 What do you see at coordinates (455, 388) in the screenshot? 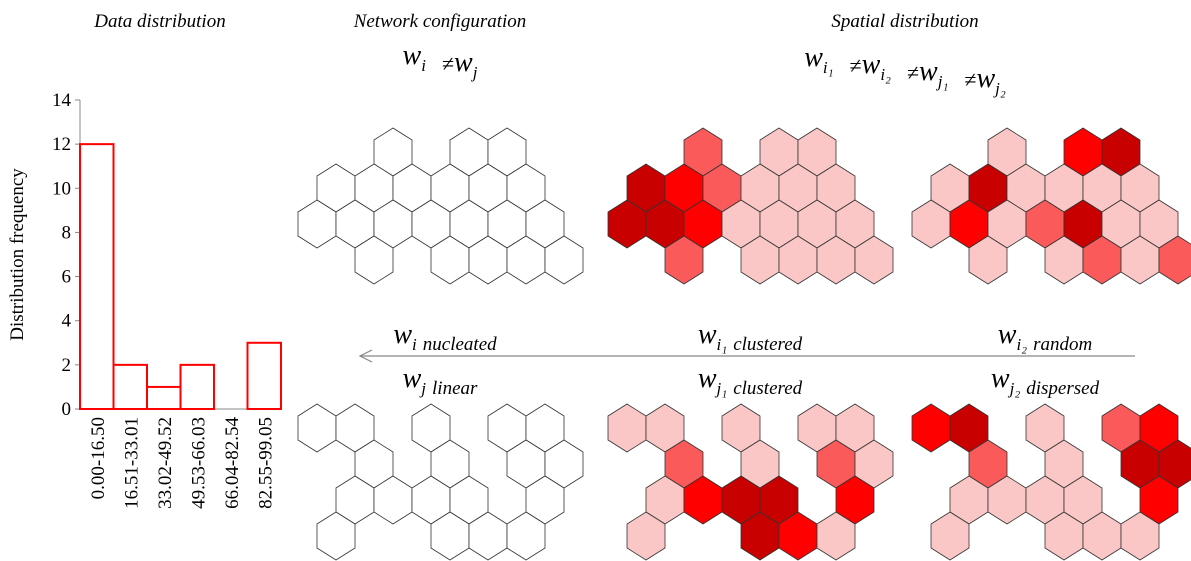
I see `label-text: linear` at bounding box center [455, 388].